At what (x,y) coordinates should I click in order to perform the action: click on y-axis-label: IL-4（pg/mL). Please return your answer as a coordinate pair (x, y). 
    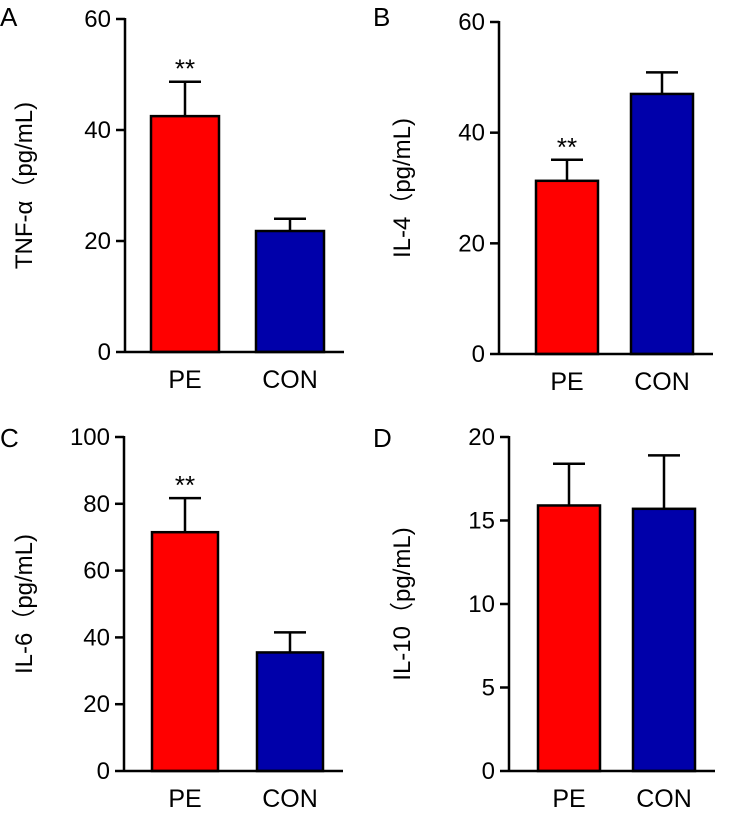
    Looking at the image, I should click on (402, 188).